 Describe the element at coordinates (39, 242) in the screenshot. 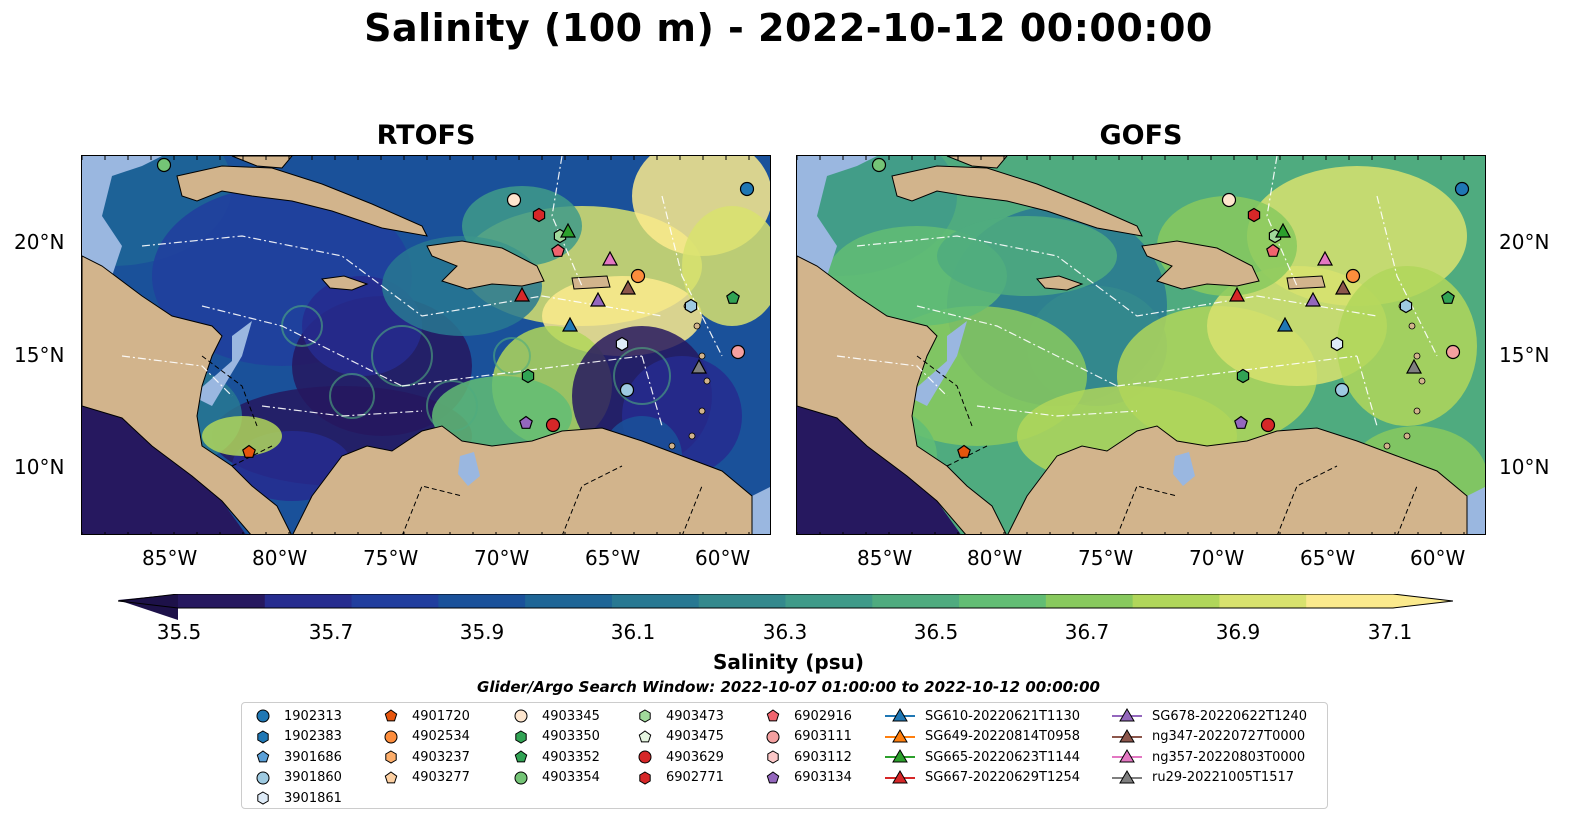

I see `lat-label-20n-left: 20°N` at that location.